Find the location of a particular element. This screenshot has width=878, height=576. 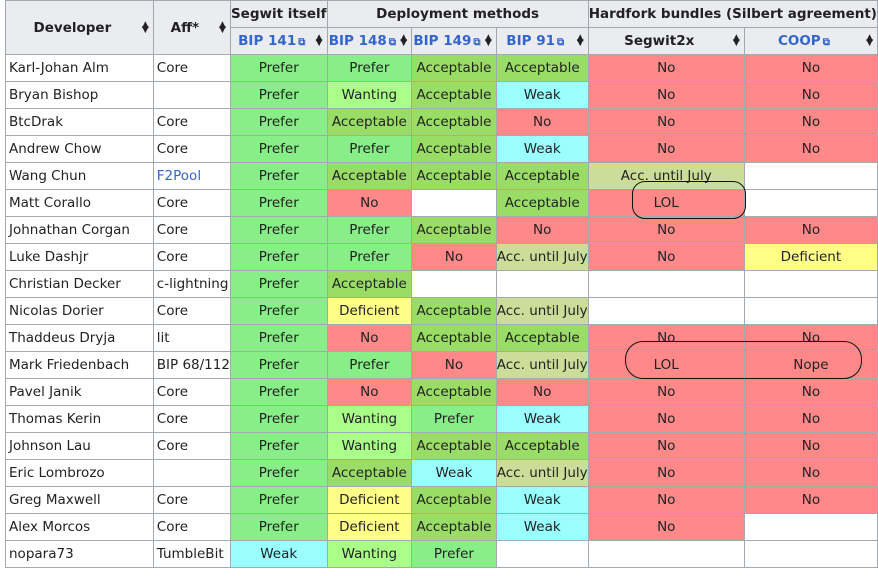

developer-name: Nicolas Dorier is located at coordinates (79, 311).